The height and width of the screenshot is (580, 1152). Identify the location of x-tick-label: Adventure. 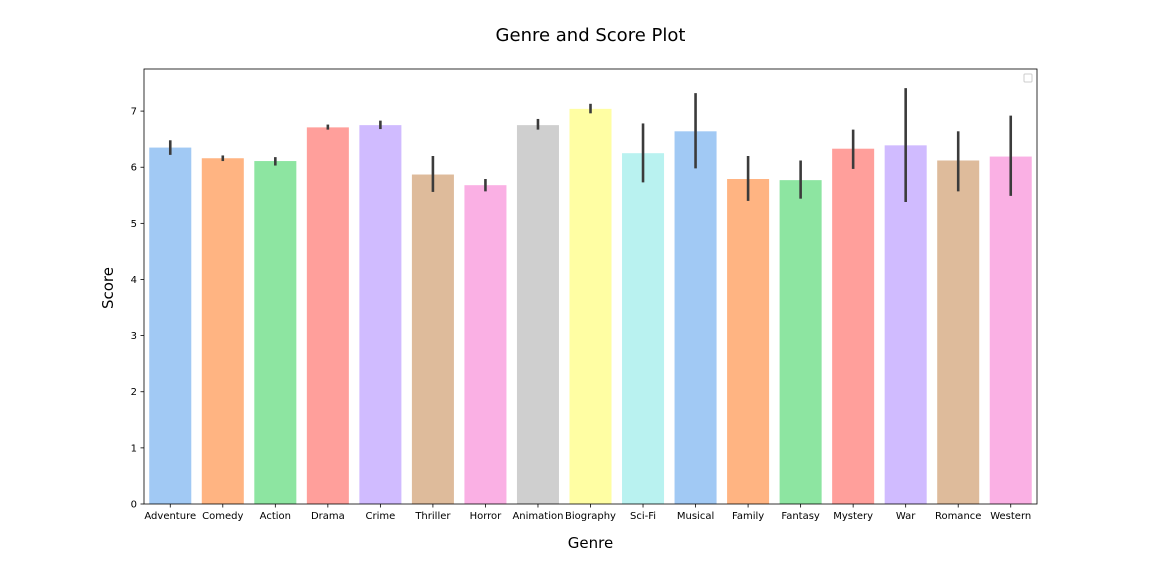
(170, 516).